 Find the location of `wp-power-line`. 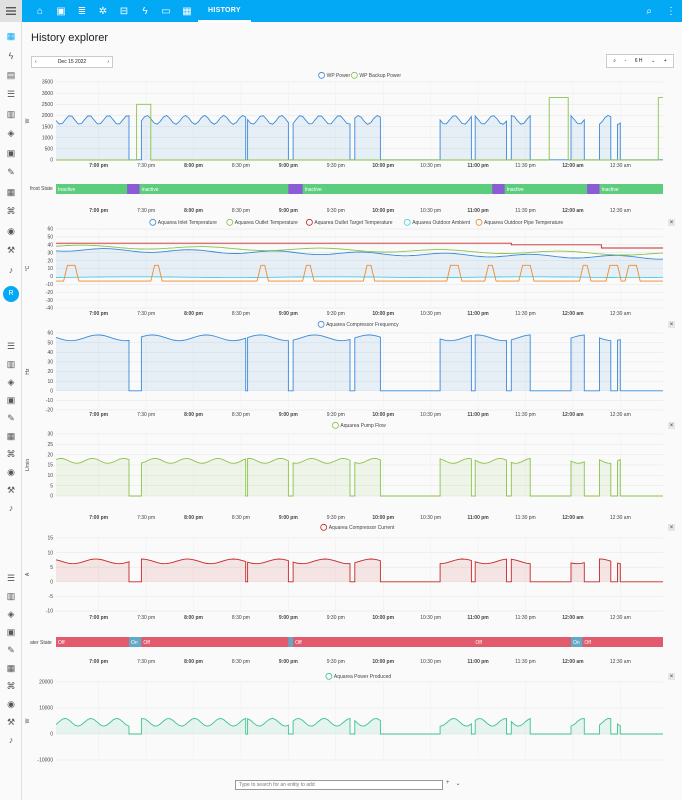

wp-power-line is located at coordinates (359, 137).